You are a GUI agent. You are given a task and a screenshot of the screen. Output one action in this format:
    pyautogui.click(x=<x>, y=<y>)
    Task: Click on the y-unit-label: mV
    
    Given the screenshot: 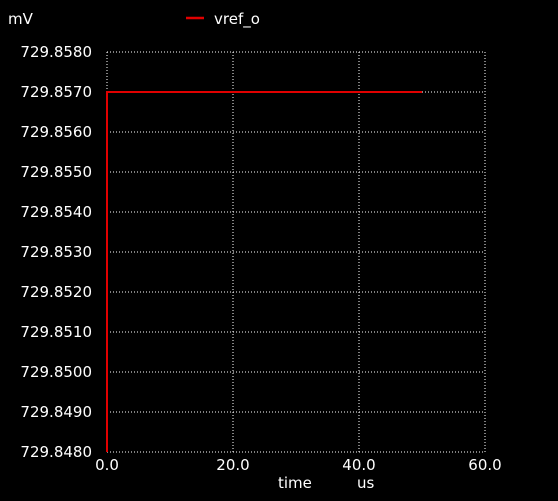 What is the action you would take?
    pyautogui.click(x=21, y=19)
    